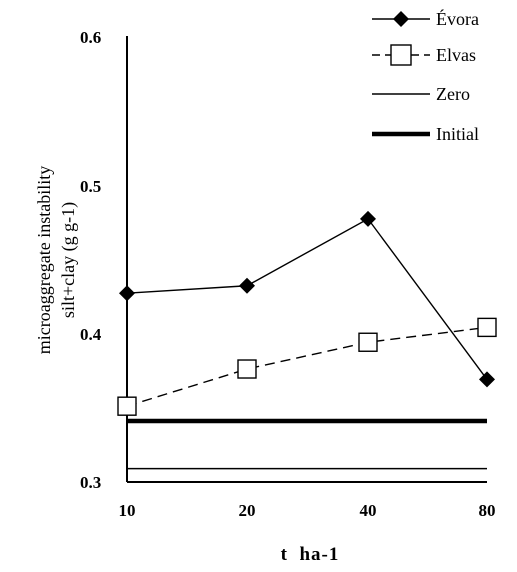 The height and width of the screenshot is (572, 517). What do you see at coordinates (487, 510) in the screenshot?
I see `x-tick-label-3: 80` at bounding box center [487, 510].